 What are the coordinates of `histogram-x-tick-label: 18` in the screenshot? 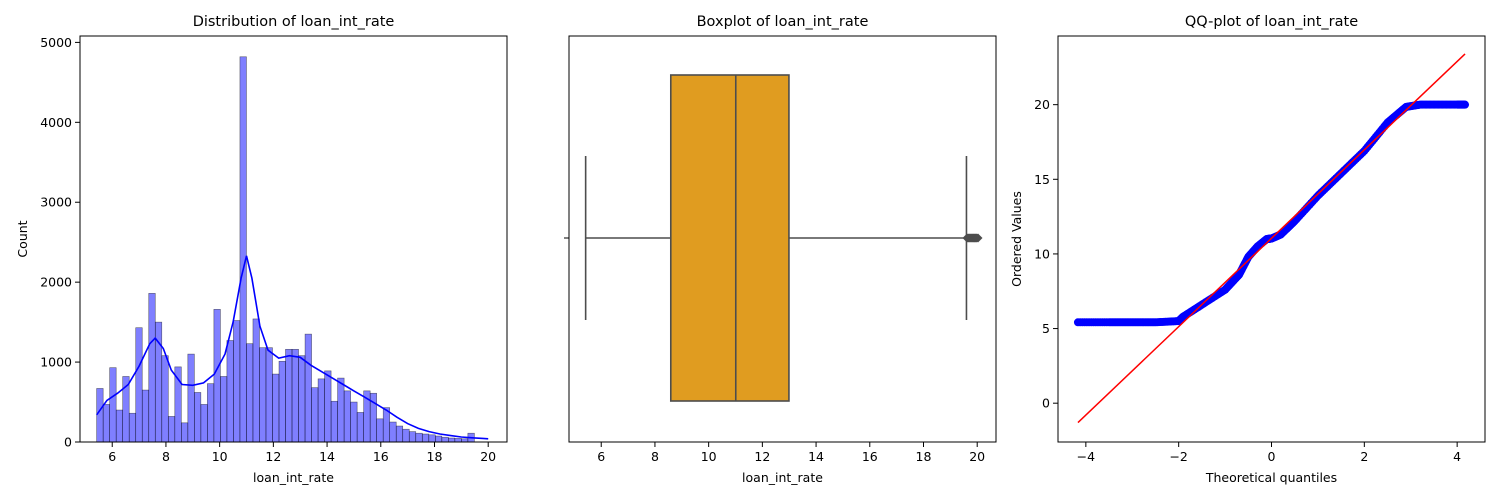 It's located at (435, 456).